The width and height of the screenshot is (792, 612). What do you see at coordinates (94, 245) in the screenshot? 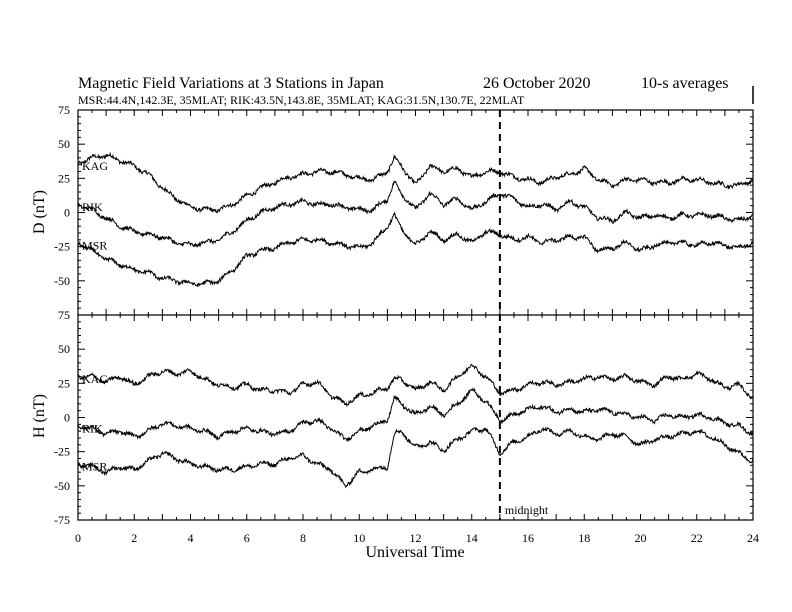
I see `series-label-msr: MSR` at bounding box center [94, 245].